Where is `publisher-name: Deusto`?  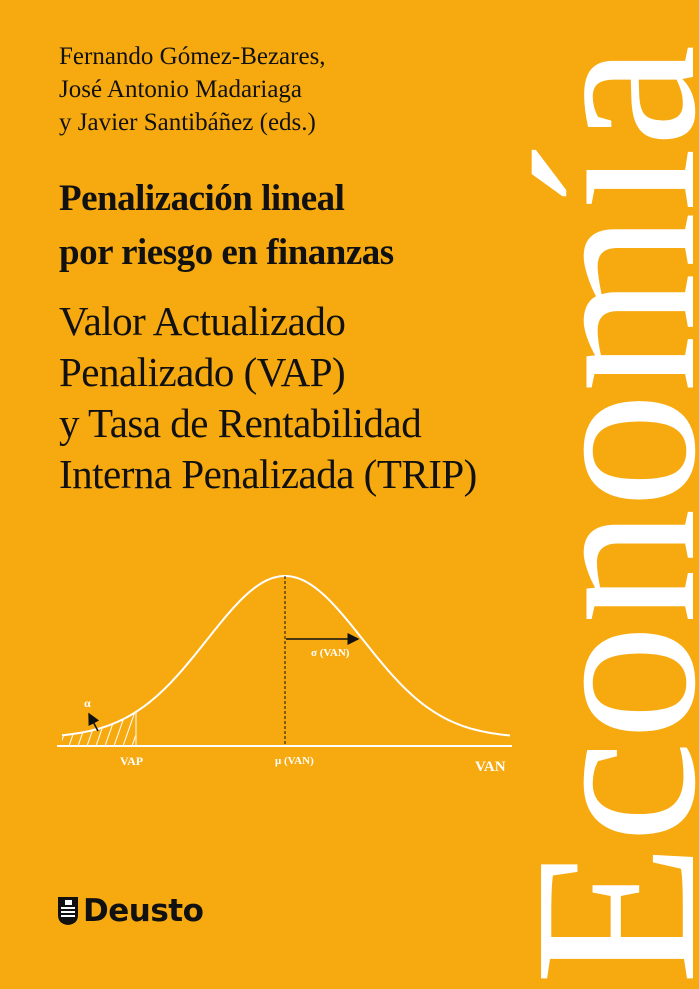
publisher-name: Deusto is located at coordinates (143, 911).